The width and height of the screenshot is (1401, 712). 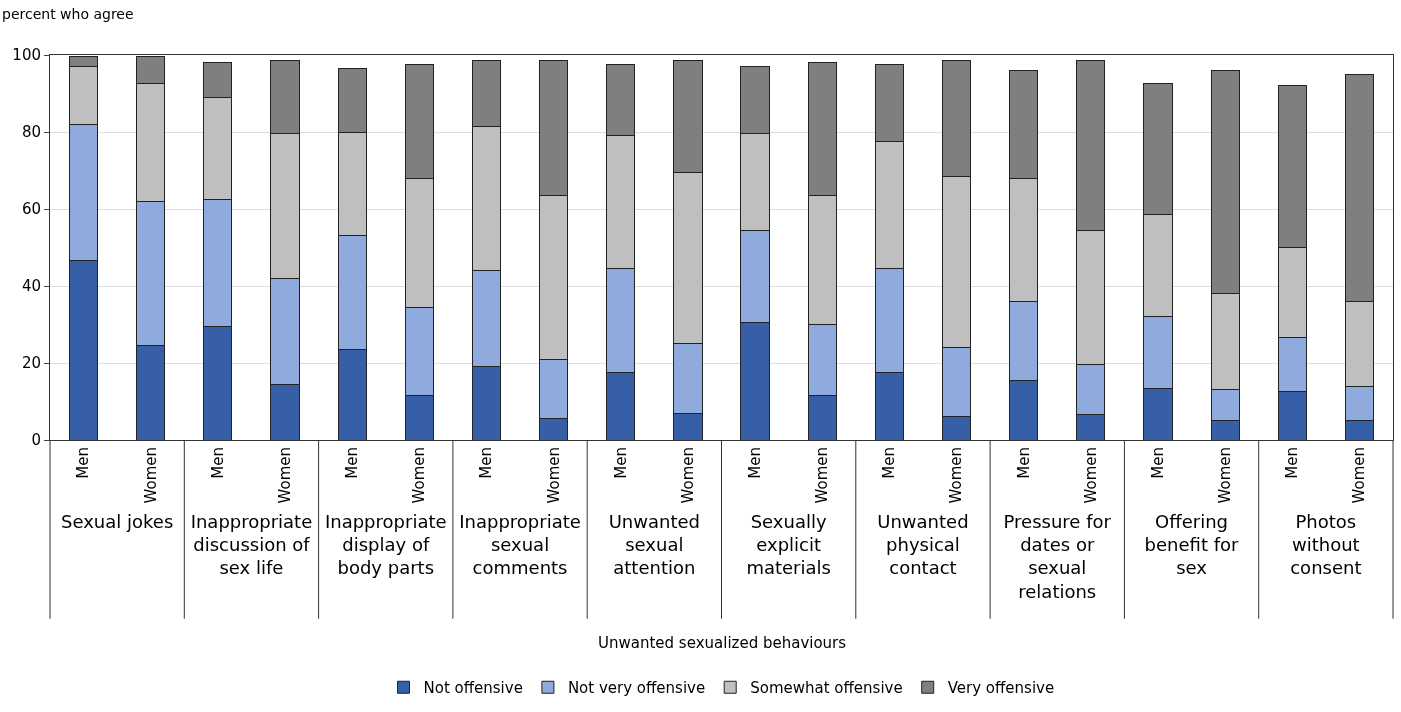 I want to click on y-tick-label: 80, so click(x=31, y=132).